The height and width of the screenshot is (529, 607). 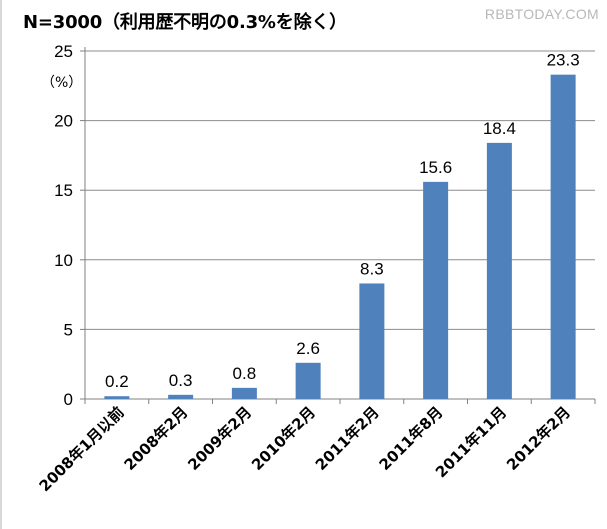 I want to click on data-label: 0.3, so click(x=181, y=380).